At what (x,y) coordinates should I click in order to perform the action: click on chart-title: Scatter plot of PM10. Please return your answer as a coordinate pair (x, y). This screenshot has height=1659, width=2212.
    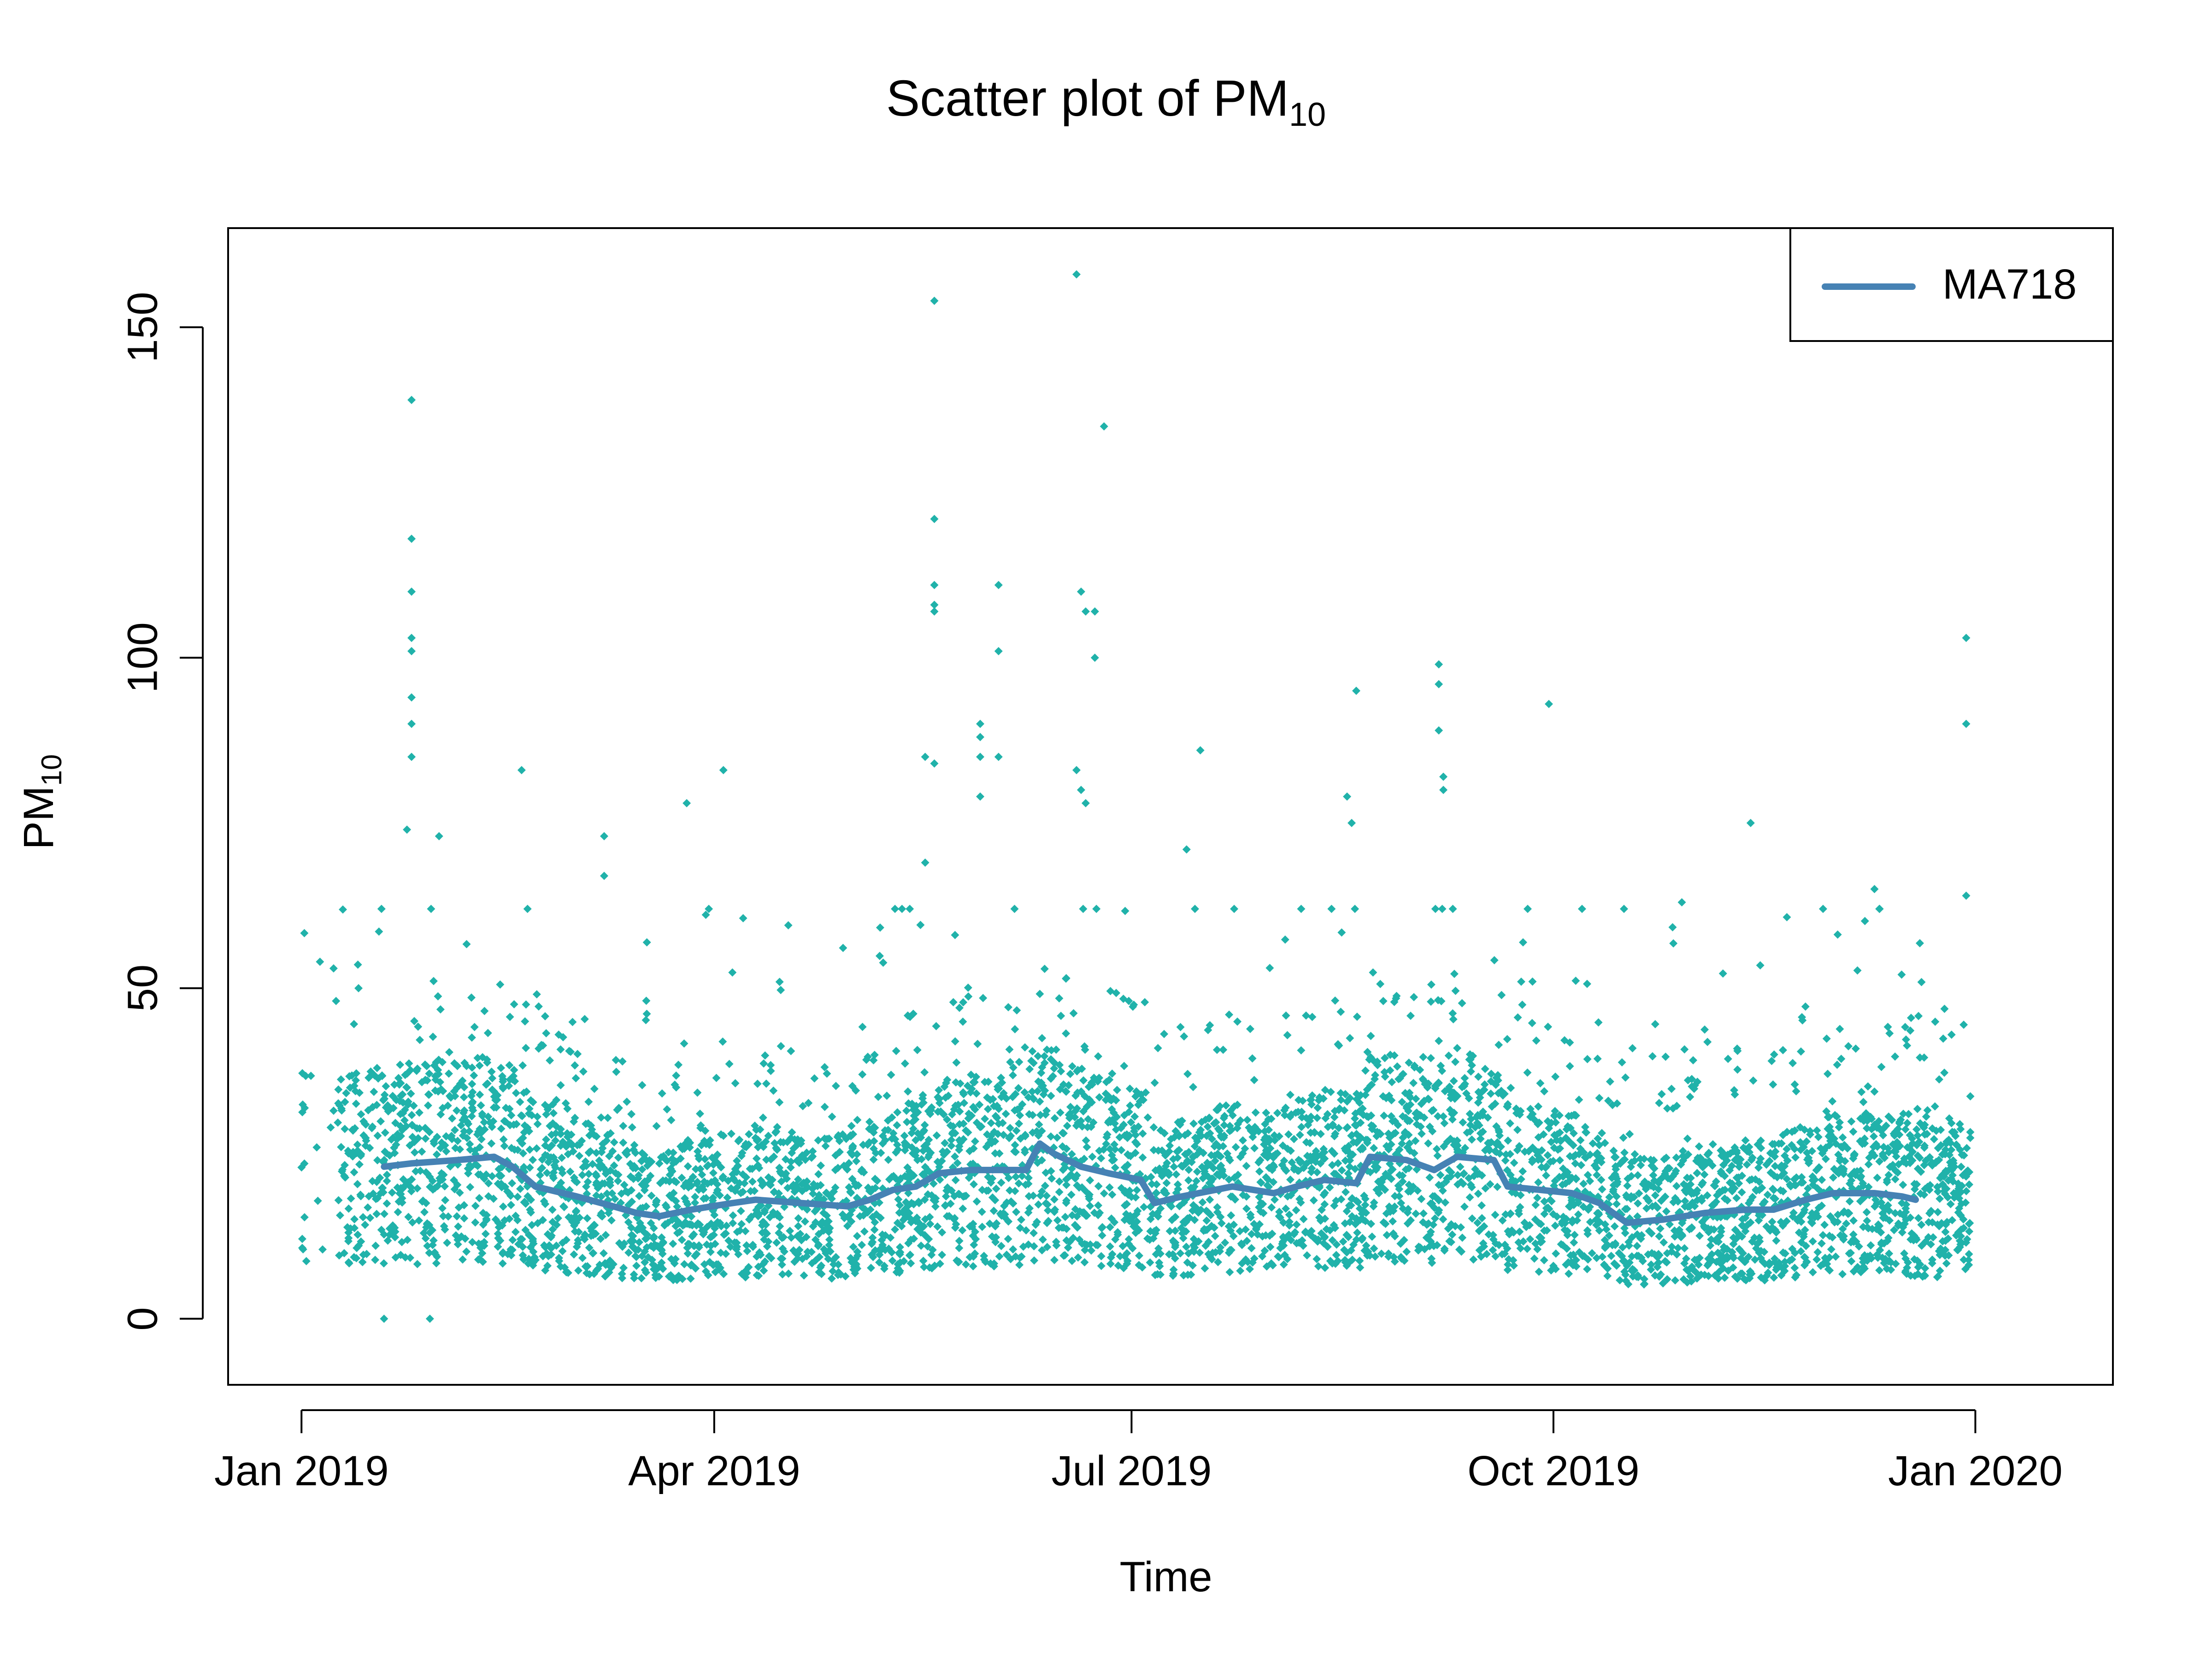
    Looking at the image, I should click on (1106, 101).